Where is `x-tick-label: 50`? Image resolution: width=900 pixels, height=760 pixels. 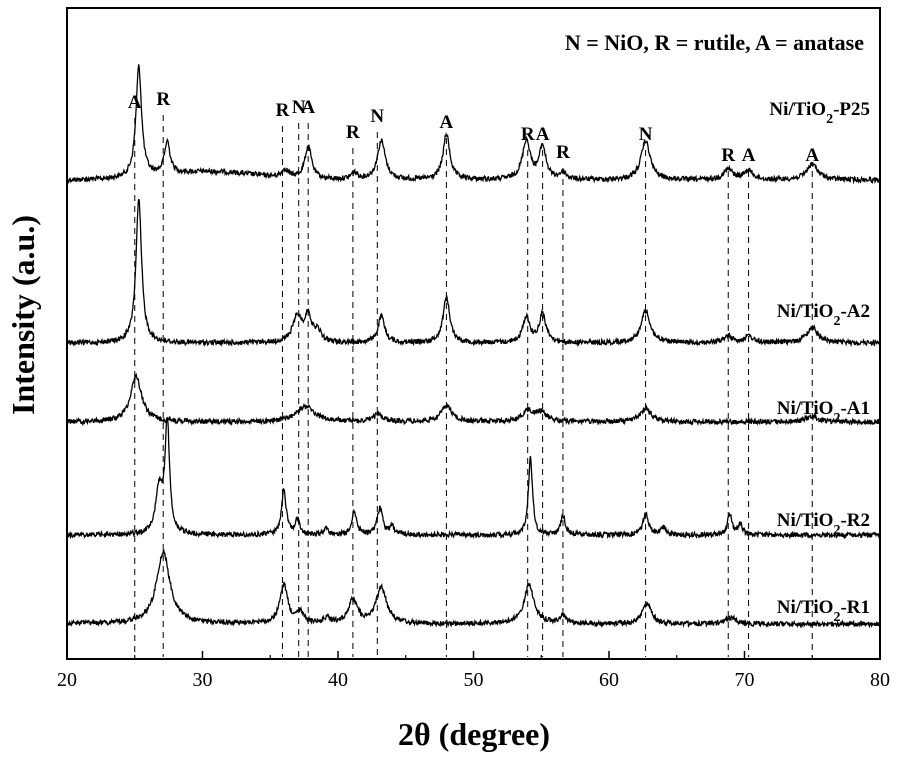
x-tick-label: 50 is located at coordinates (474, 680).